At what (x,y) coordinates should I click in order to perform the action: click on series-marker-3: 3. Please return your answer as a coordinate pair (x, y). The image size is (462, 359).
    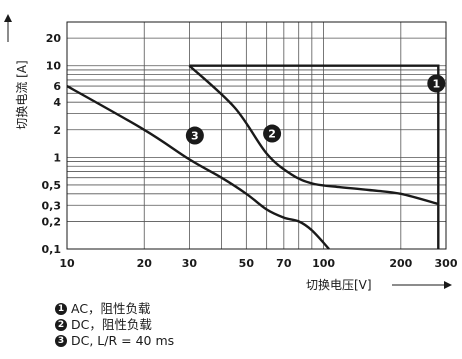
    Looking at the image, I should click on (194, 135).